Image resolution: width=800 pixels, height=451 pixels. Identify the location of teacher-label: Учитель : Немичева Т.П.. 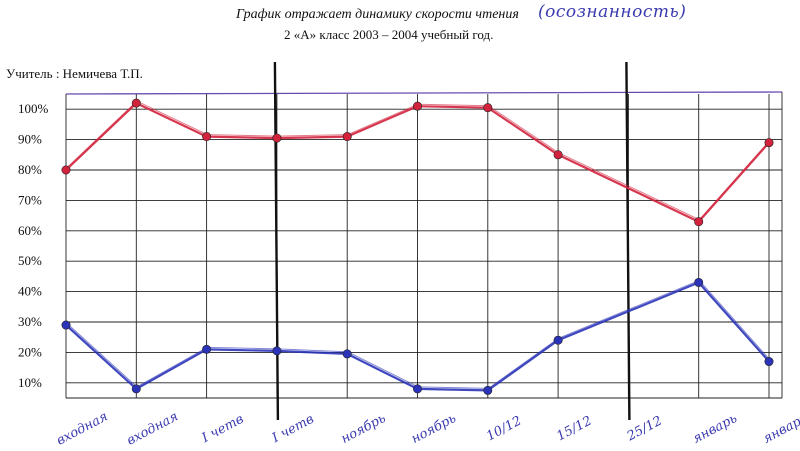
(74, 73).